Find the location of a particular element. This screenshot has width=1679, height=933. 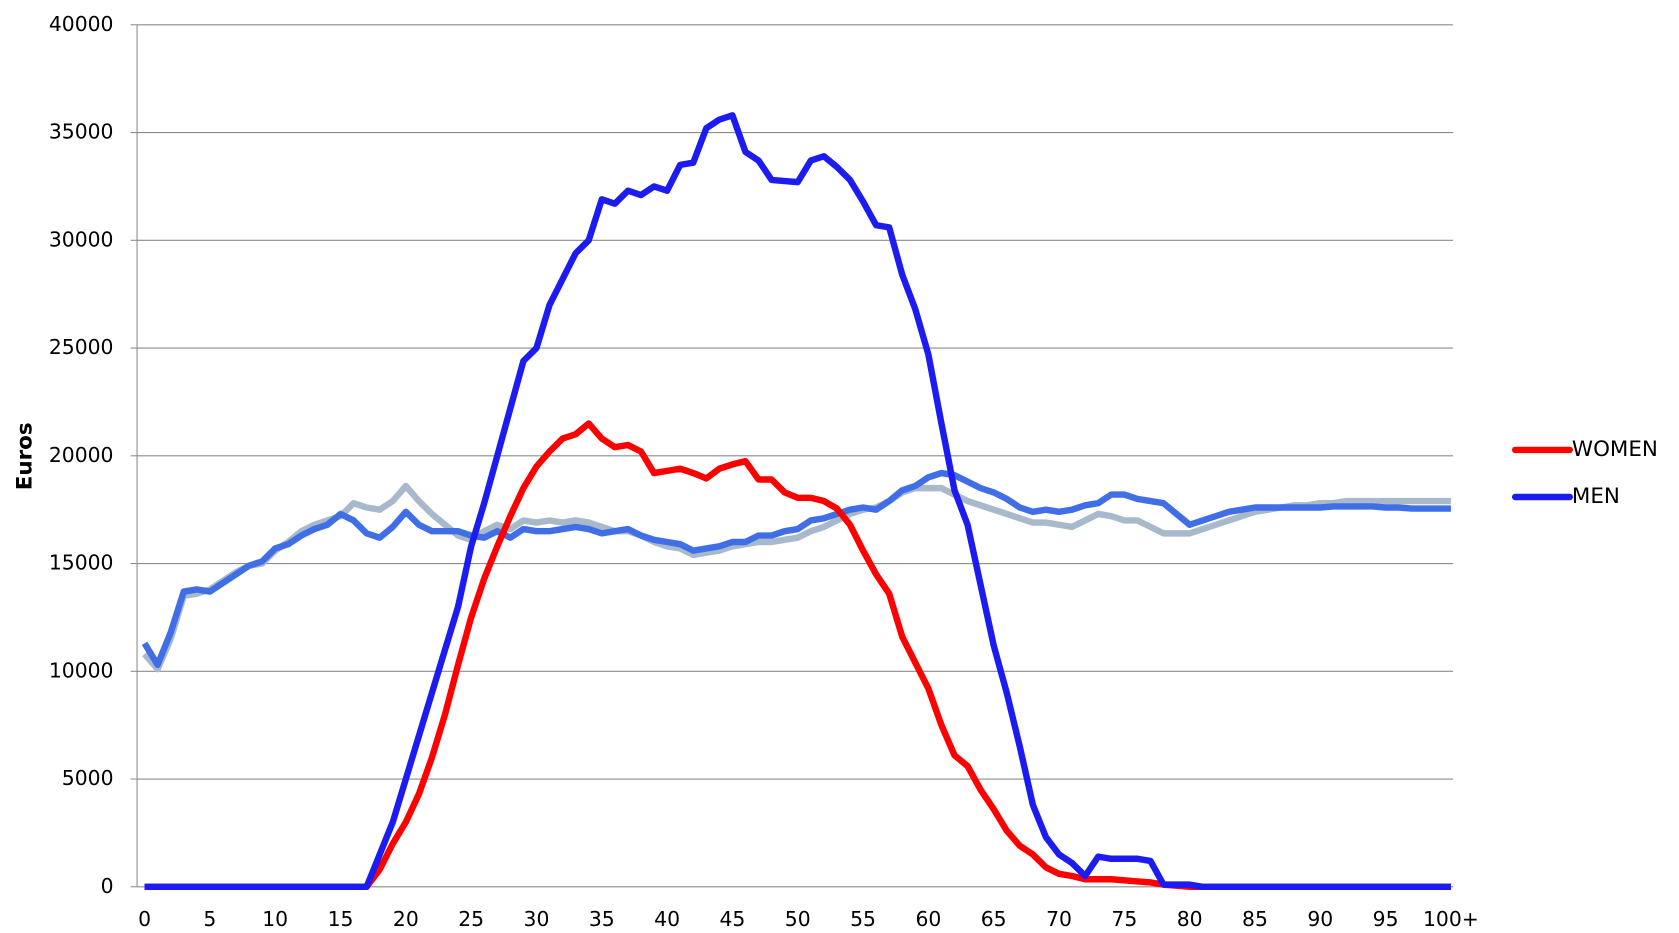

x-tick-label: 50 is located at coordinates (798, 919).